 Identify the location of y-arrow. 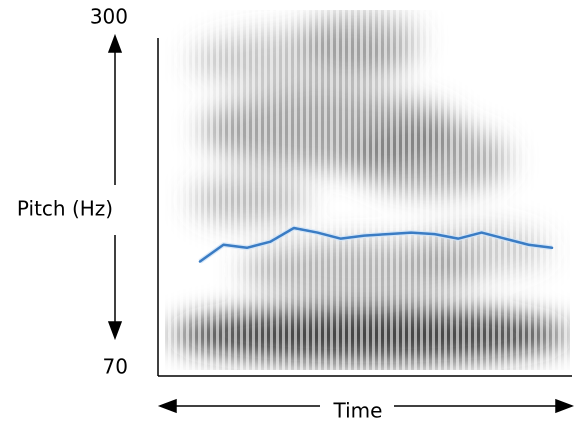
(115, 187).